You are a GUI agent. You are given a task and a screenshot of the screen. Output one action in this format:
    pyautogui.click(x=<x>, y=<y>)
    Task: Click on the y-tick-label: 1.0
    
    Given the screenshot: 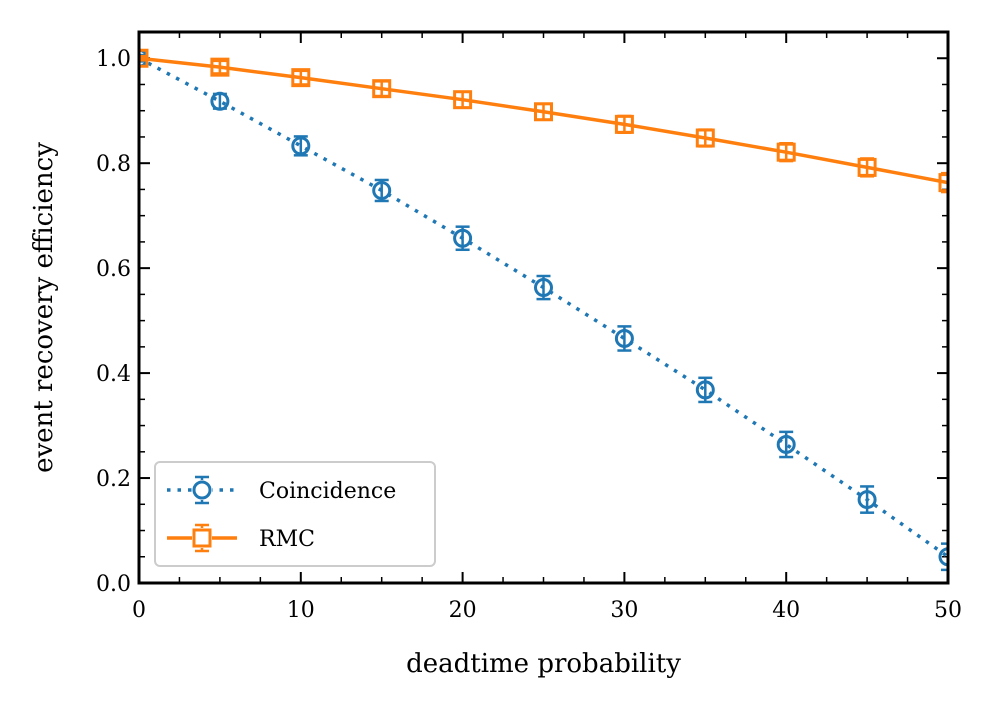 What is the action you would take?
    pyautogui.click(x=113, y=59)
    